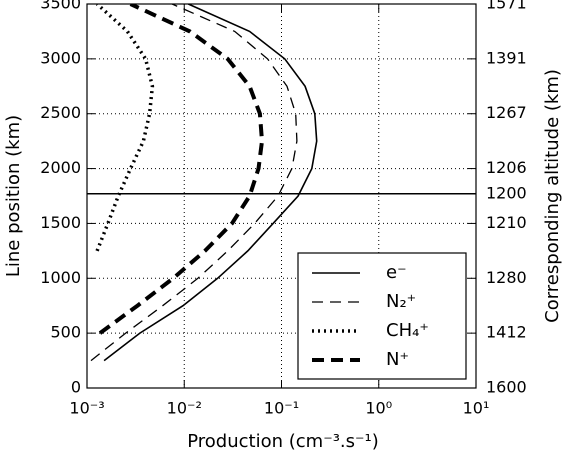  I want to click on y2-axis-label: Corresponding altitude (km), so click(552, 196).